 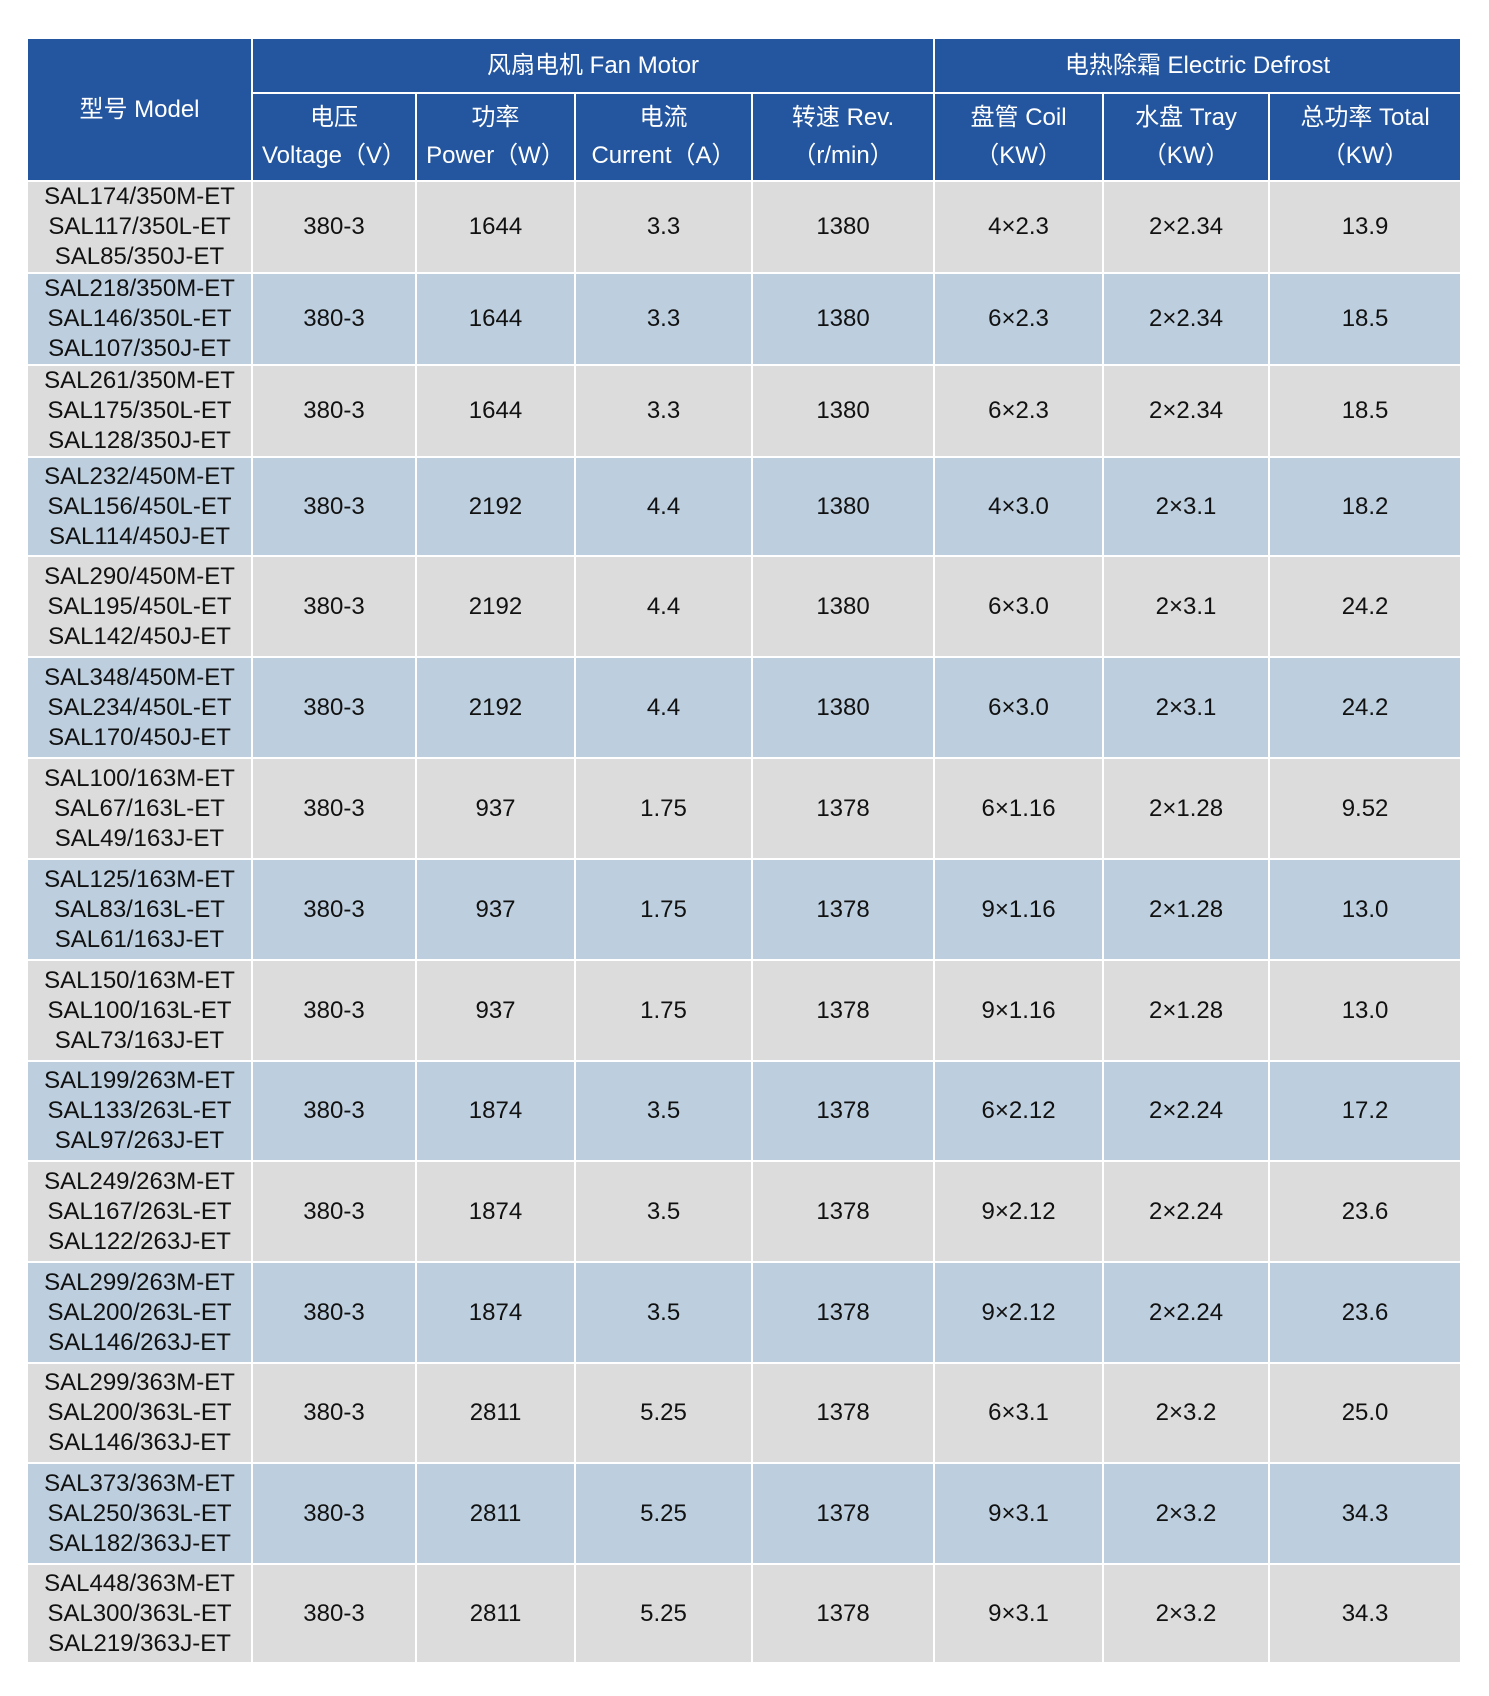 I want to click on model-name: SAL67/163L-ET, so click(x=139, y=808).